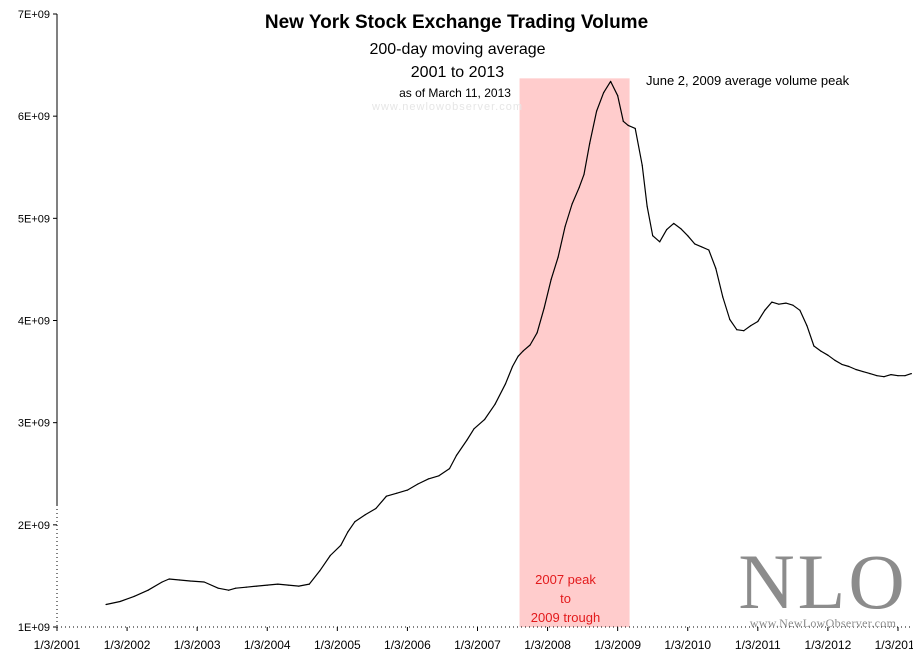 This screenshot has height=663, width=913. I want to click on x-tick-label: 1/3/2012, so click(828, 645).